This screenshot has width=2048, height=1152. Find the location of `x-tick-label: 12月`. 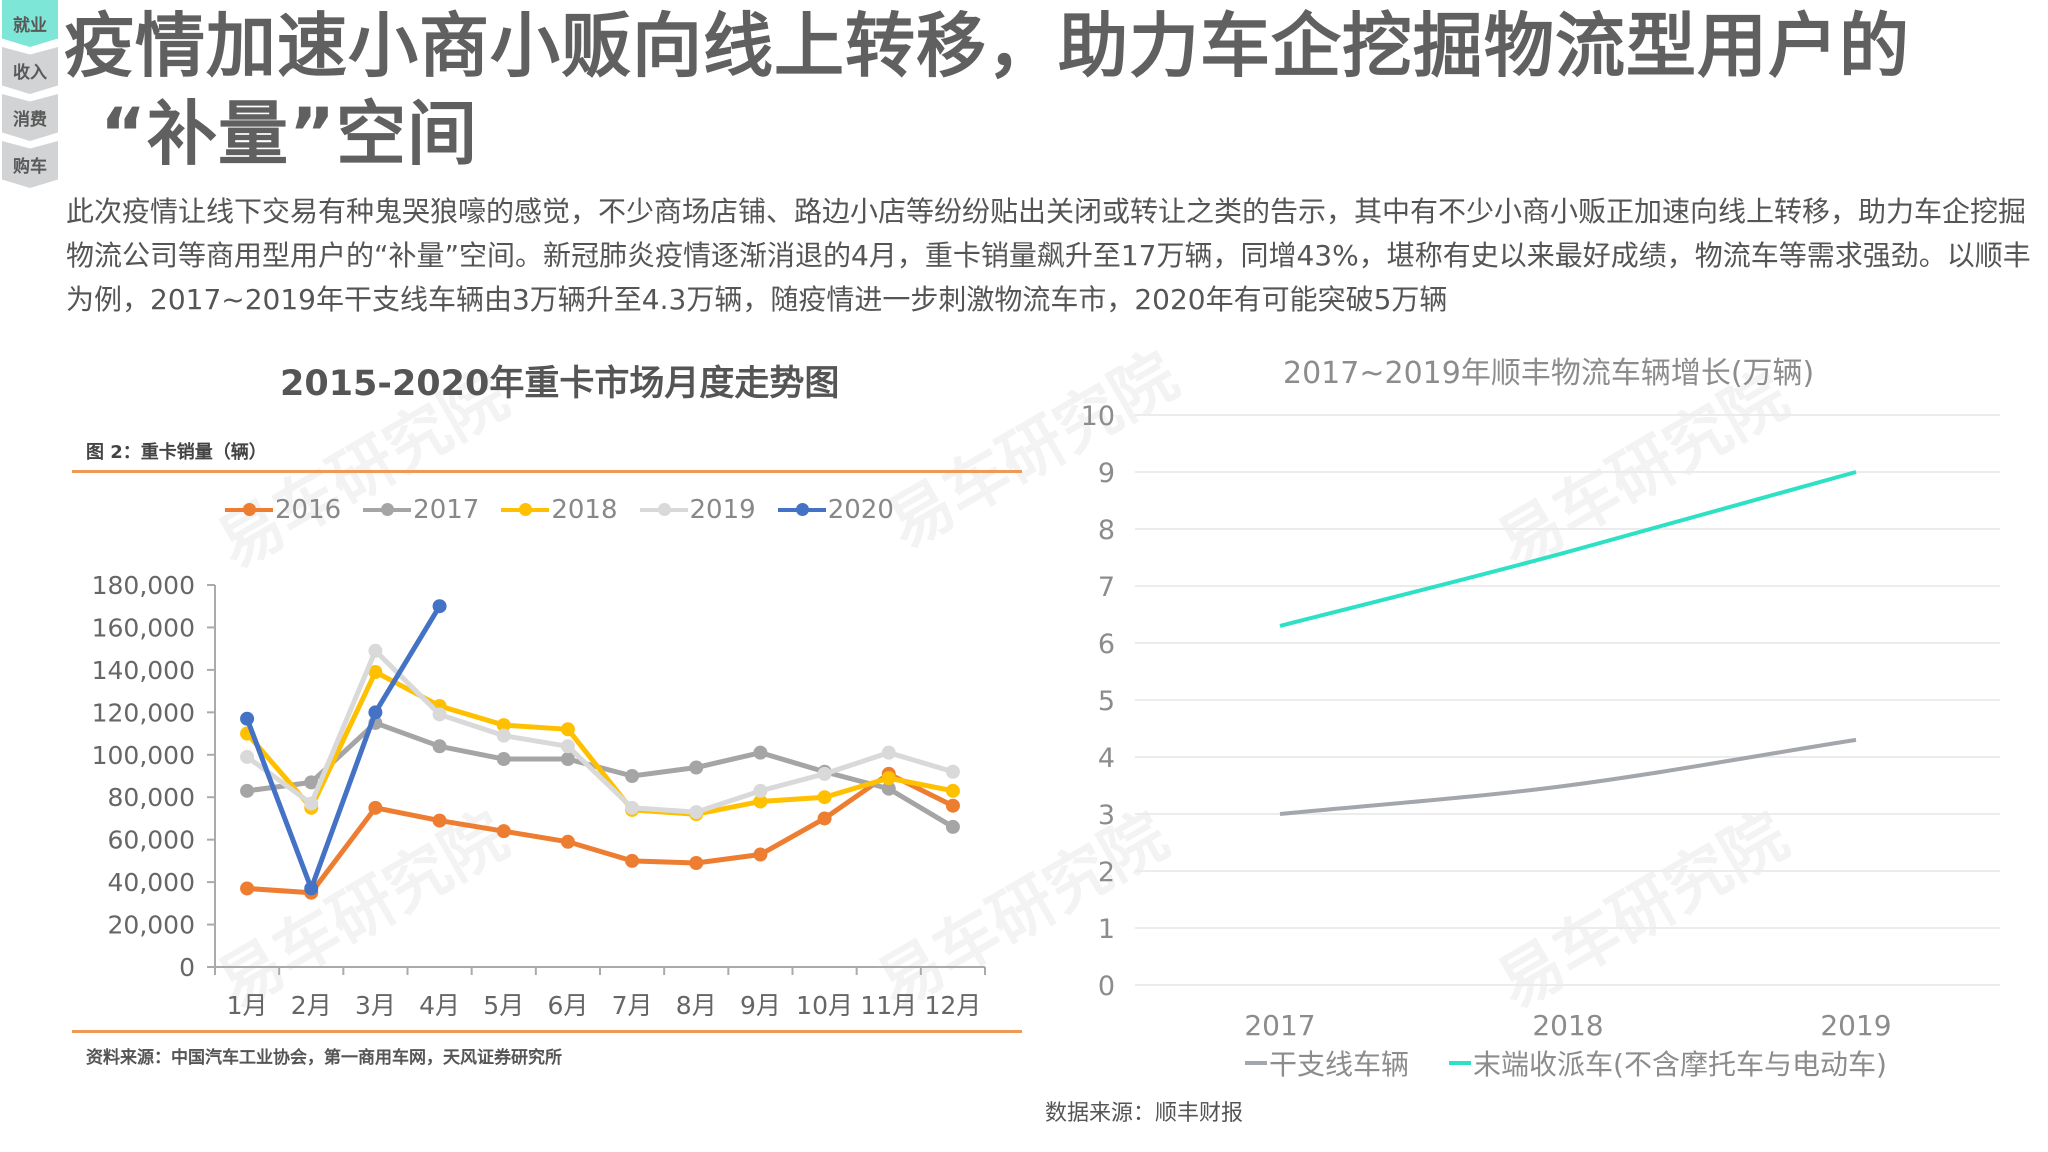

x-tick-label: 12月 is located at coordinates (953, 1005).